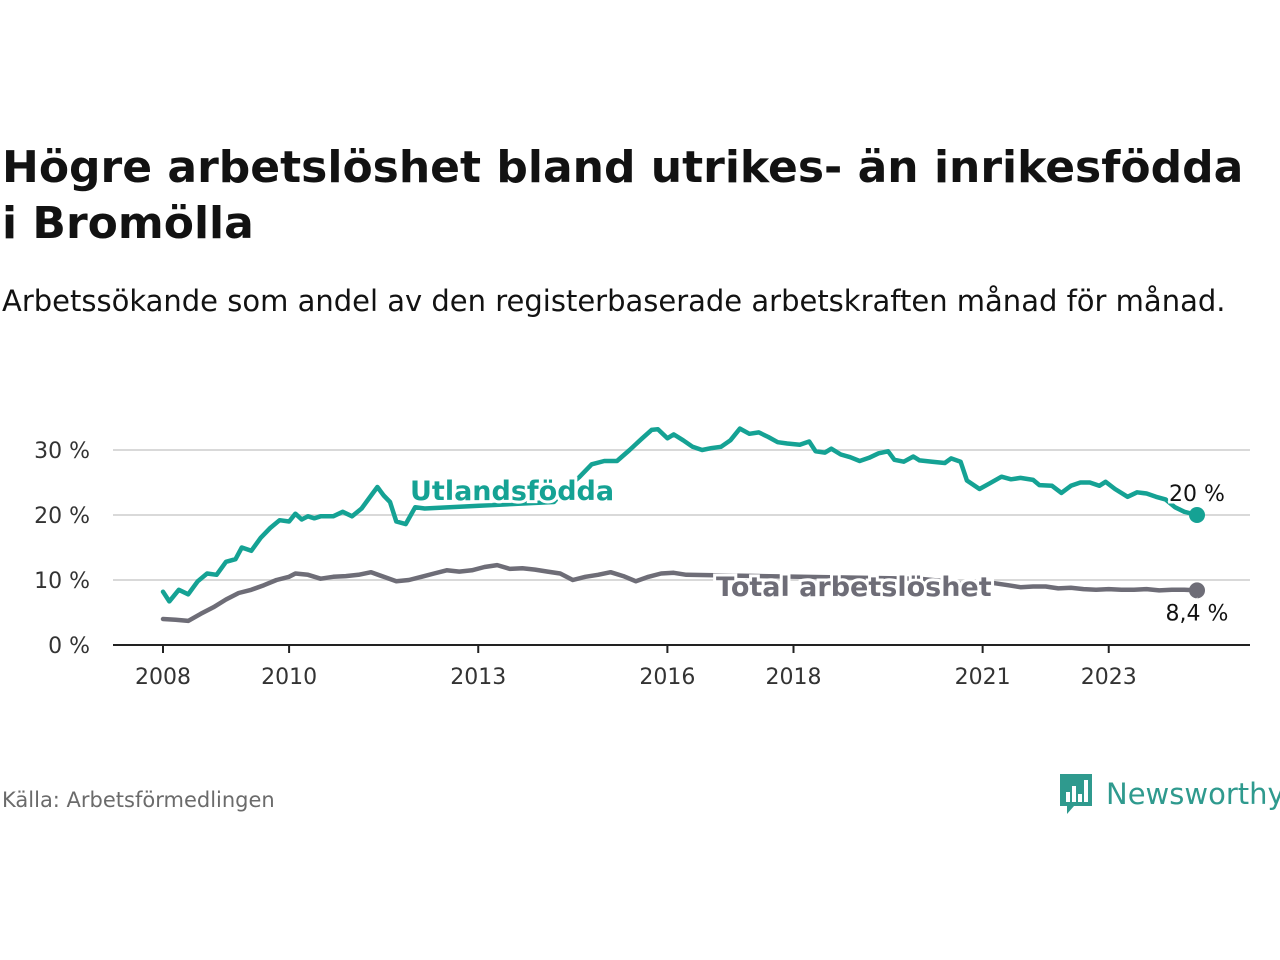 This screenshot has height=960, width=1280. I want to click on x-tick-label: 2016, so click(667, 677).